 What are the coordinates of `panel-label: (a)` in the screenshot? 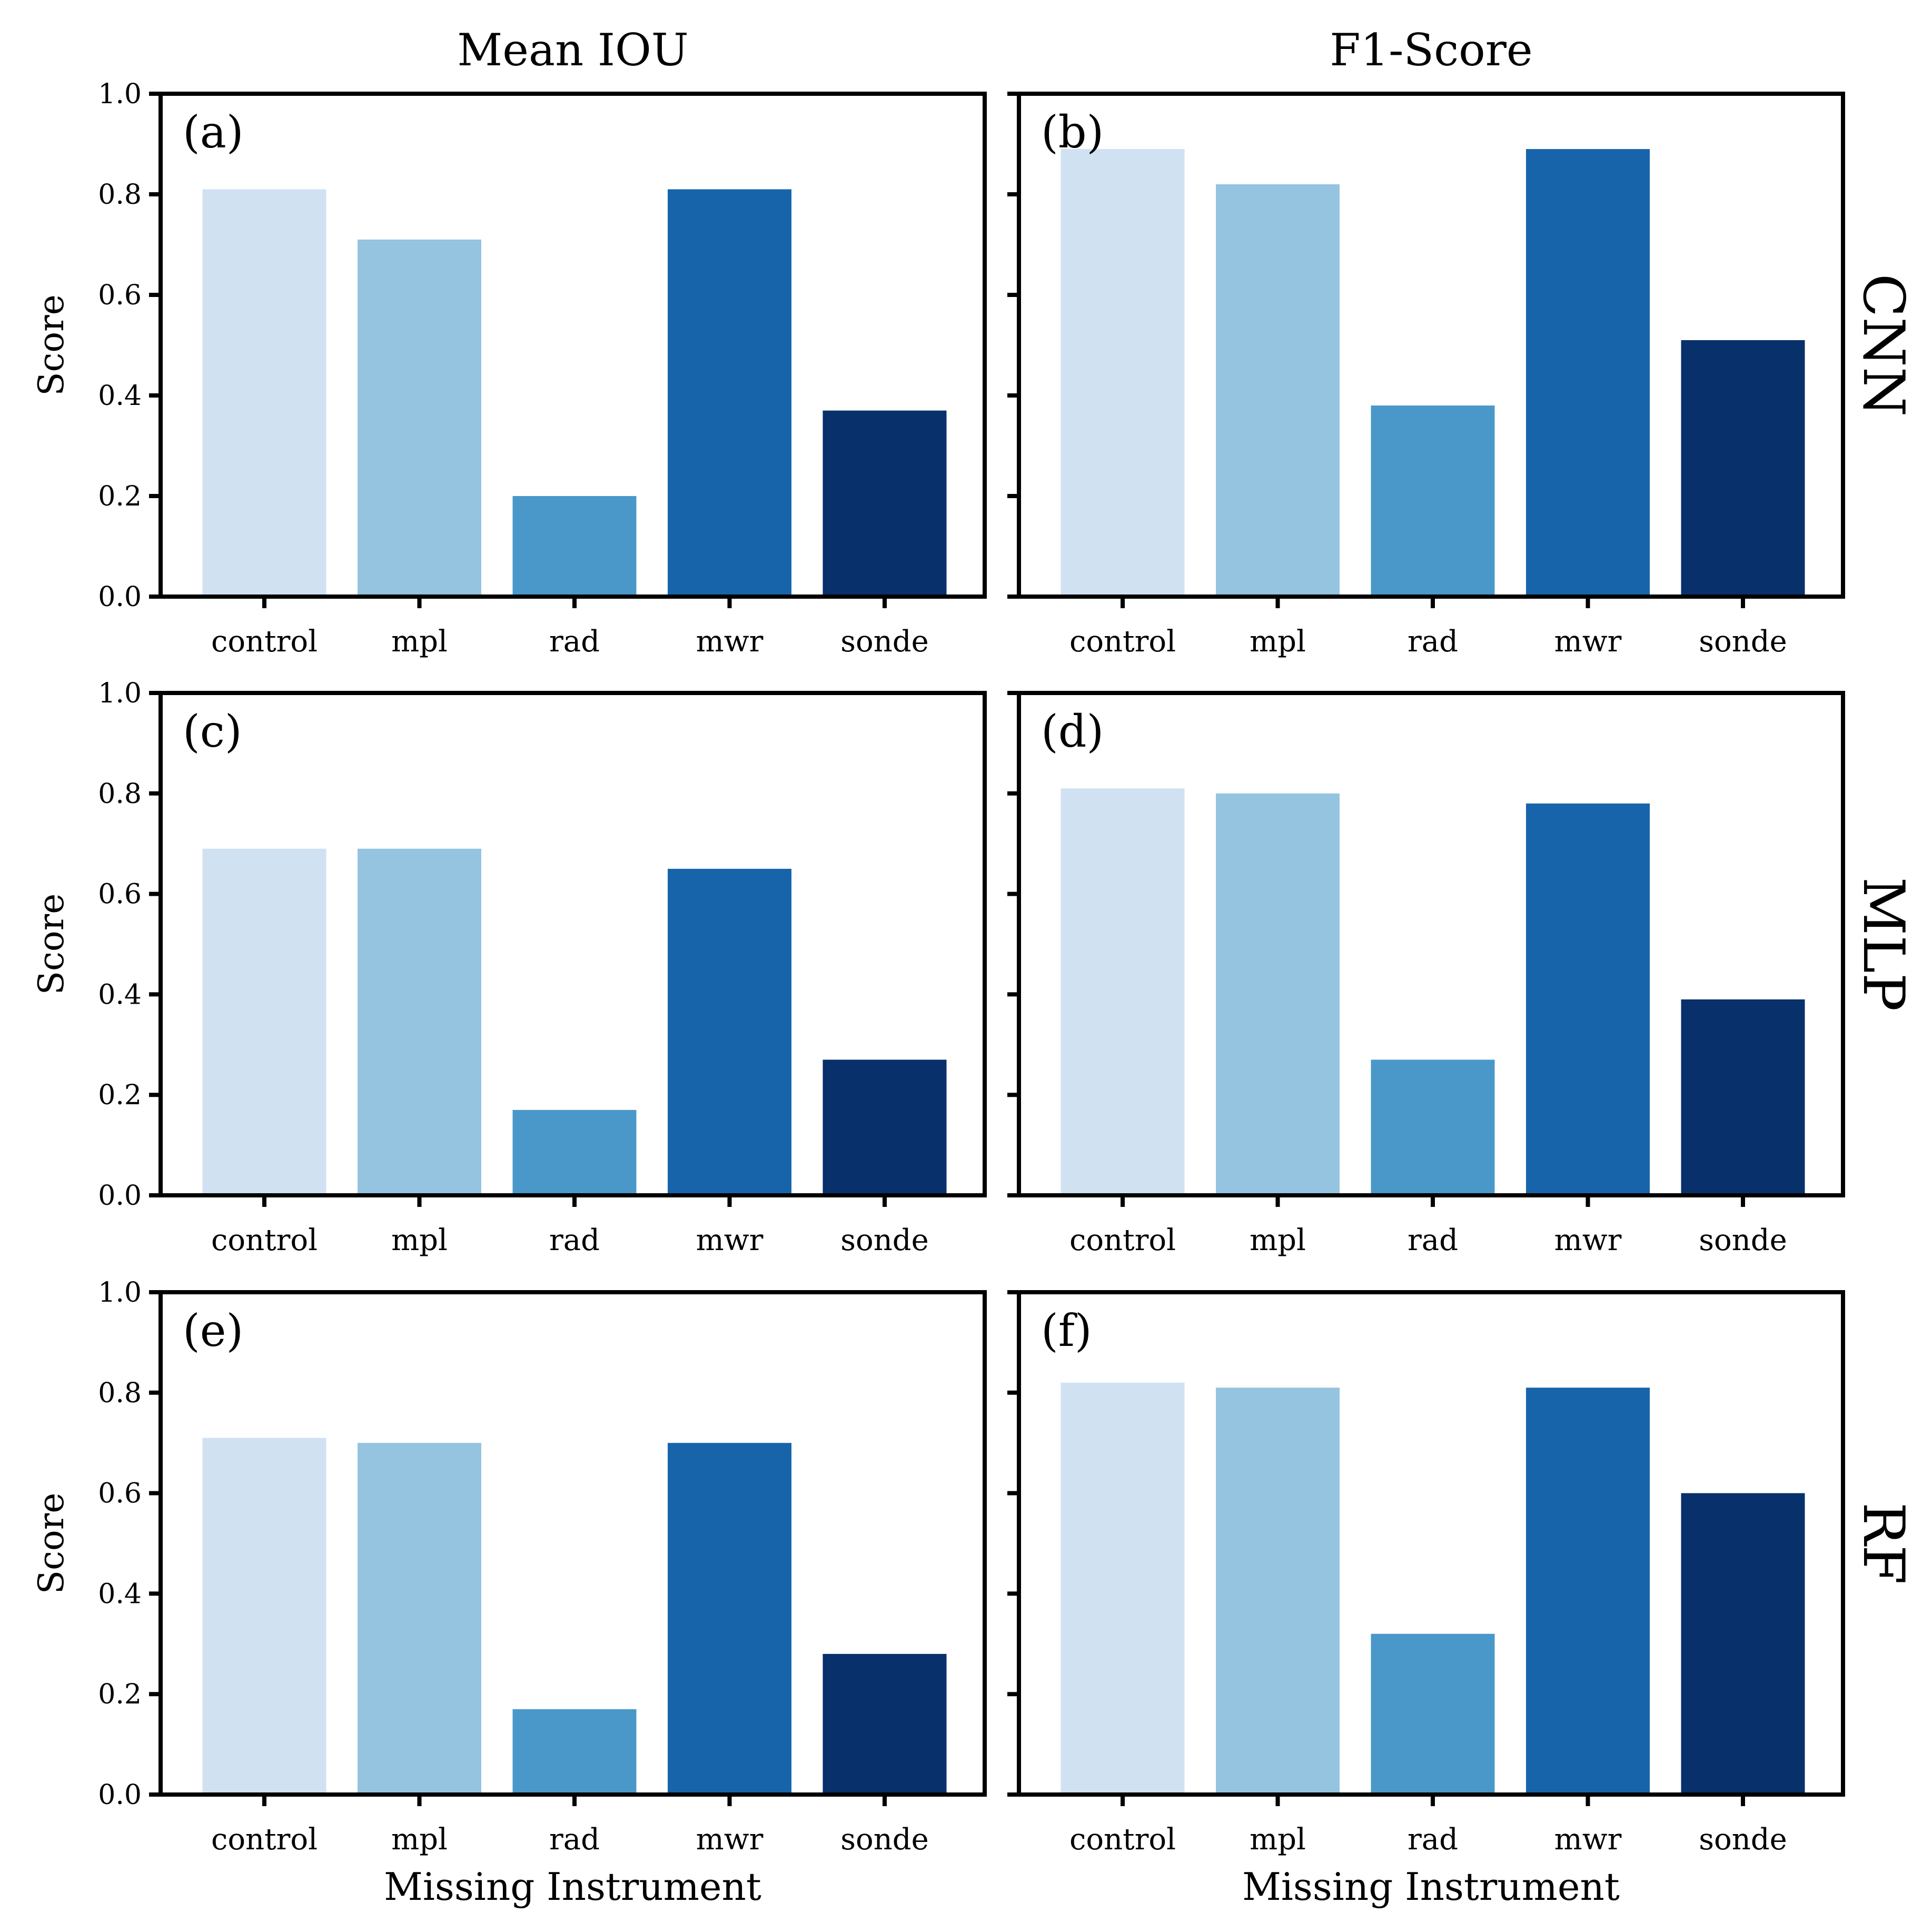 It's located at (213, 132).